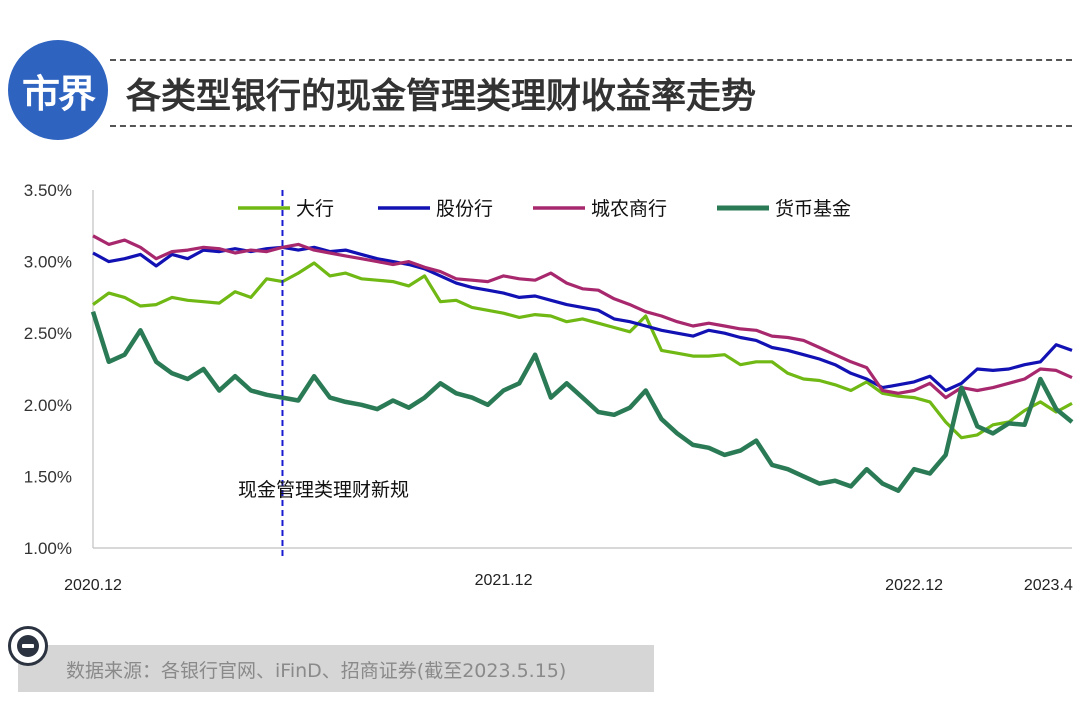 The height and width of the screenshot is (713, 1080). Describe the element at coordinates (813, 209) in the screenshot. I see `legend-label-money_fund: 货币基金` at that location.